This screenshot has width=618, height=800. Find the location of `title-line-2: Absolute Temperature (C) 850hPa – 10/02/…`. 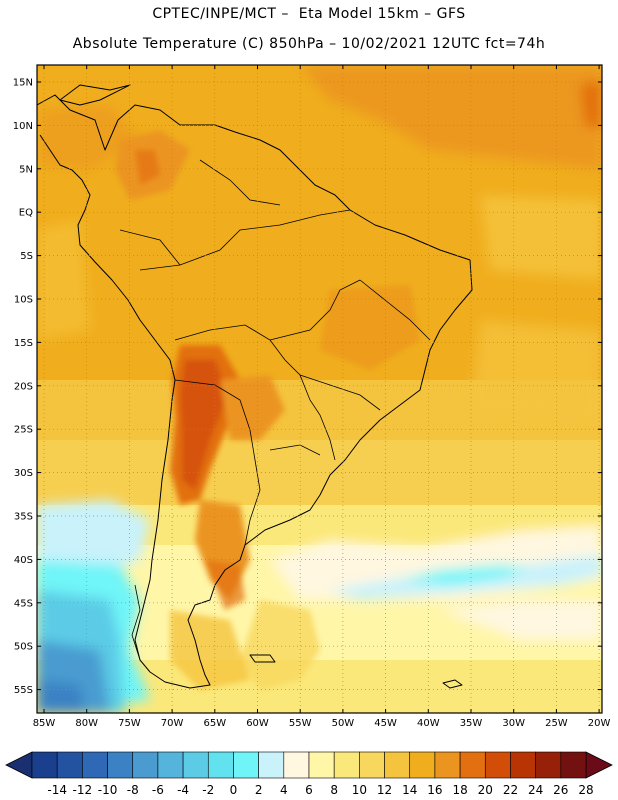

title-line-2: Absolute Temperature (C) 850hPa – 10/02/… is located at coordinates (309, 44).